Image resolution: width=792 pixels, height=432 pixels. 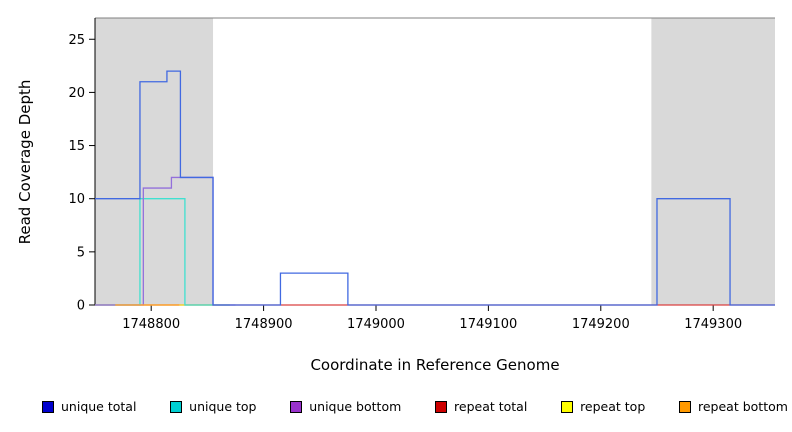 I want to click on legend-label: unique bottom, so click(x=355, y=406).